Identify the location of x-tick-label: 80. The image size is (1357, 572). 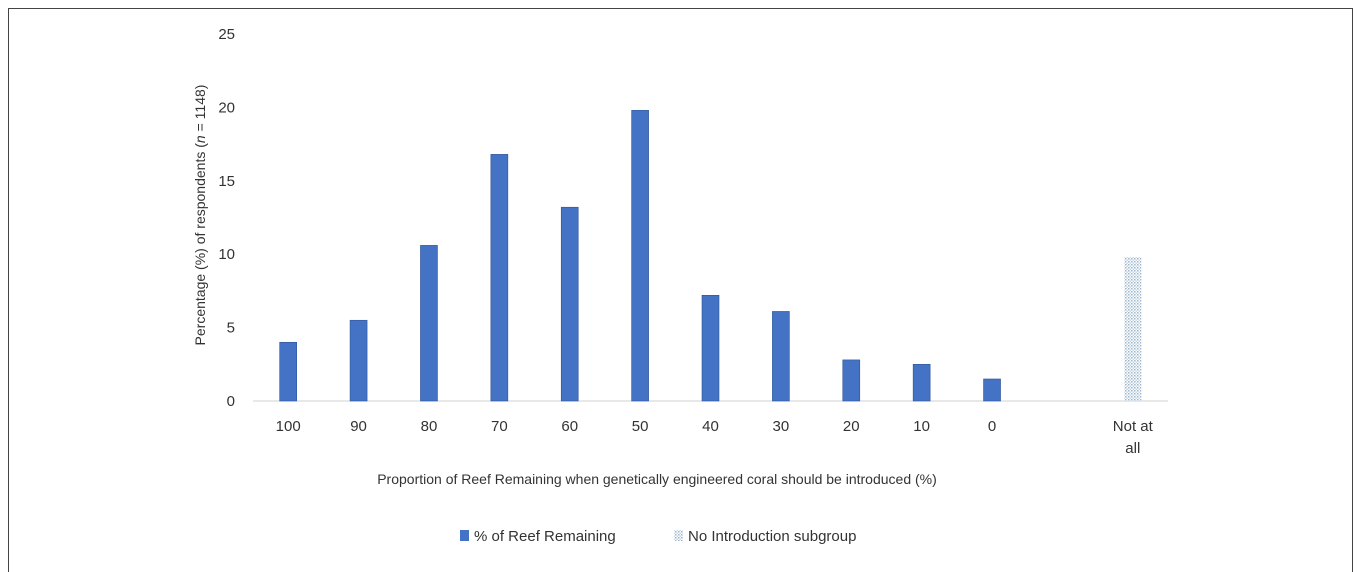
(429, 426).